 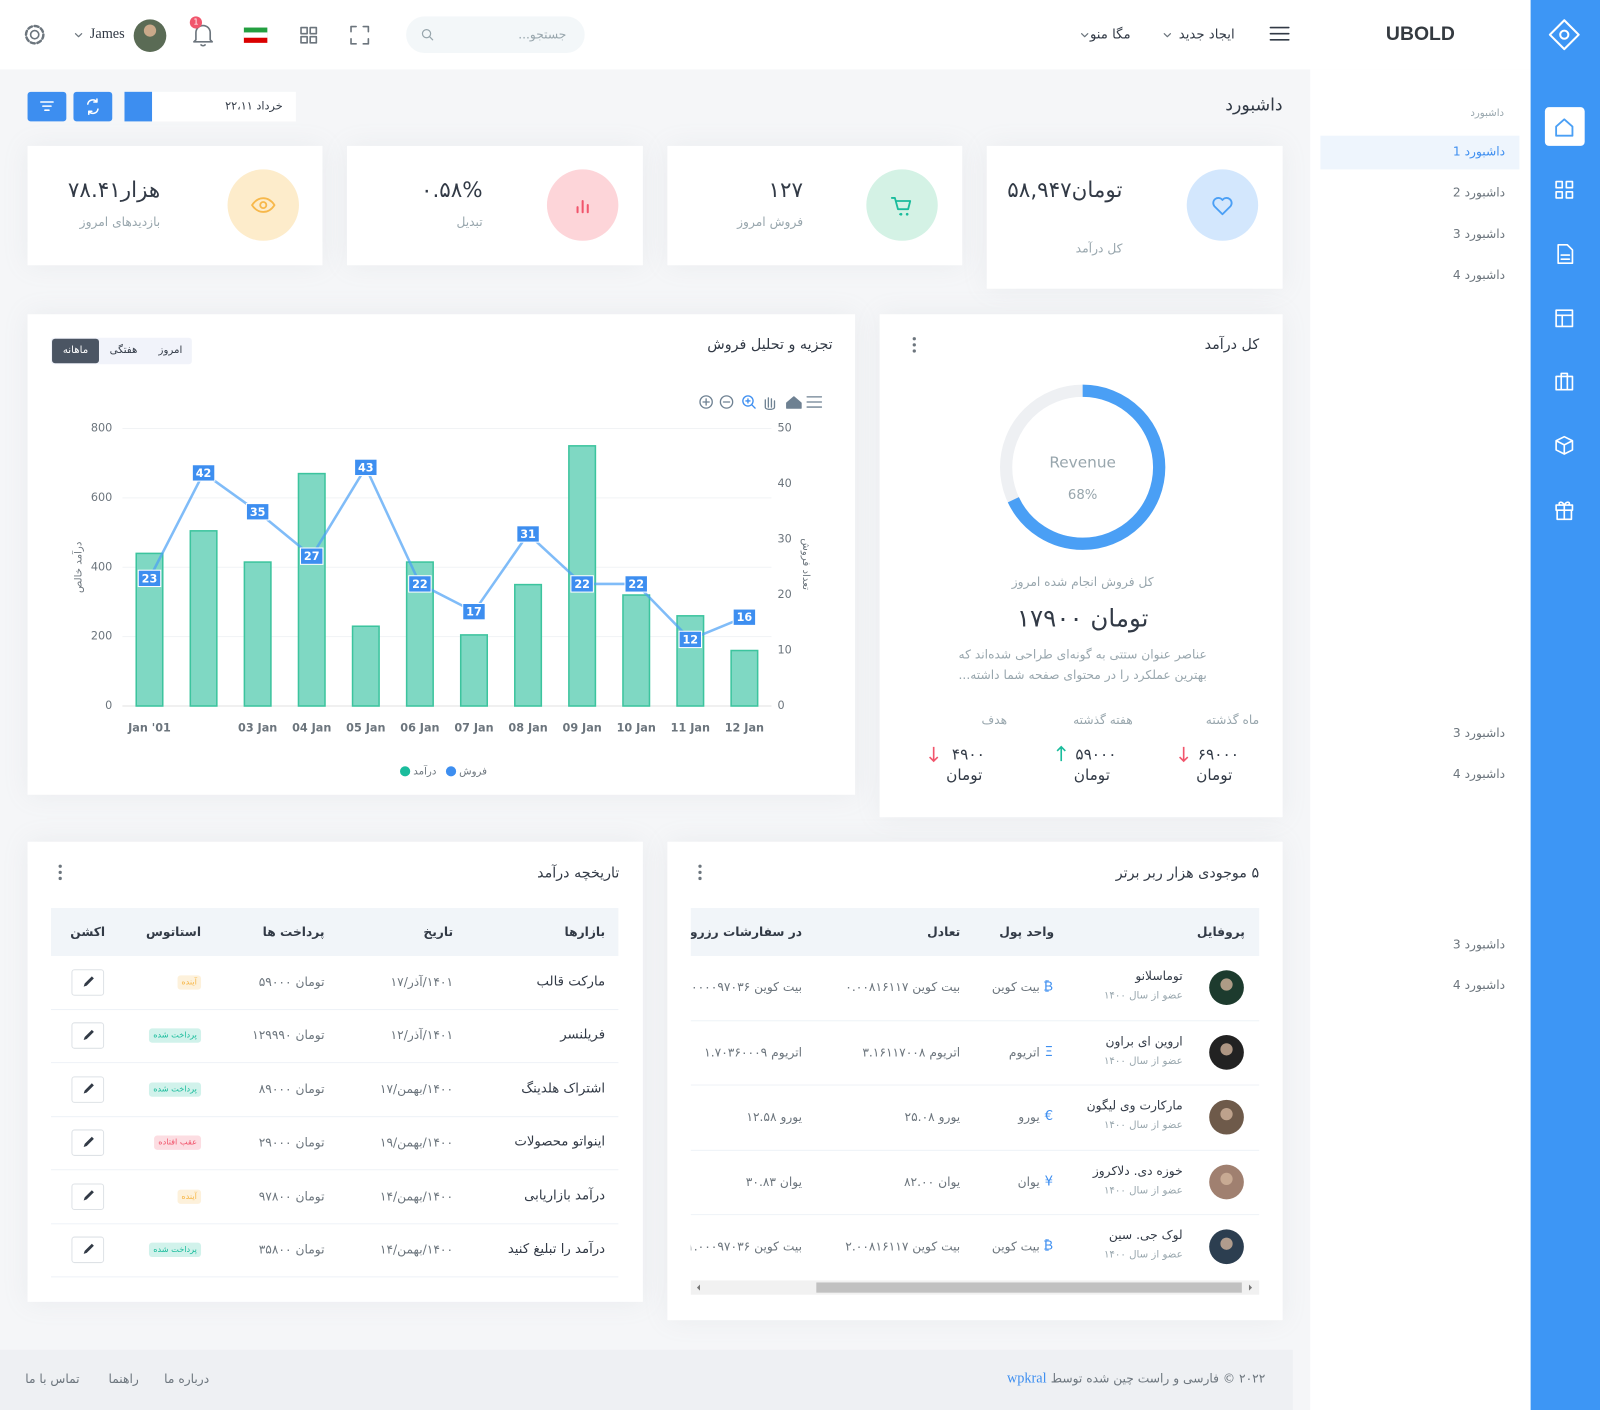 What do you see at coordinates (911, 1052) in the screenshot?
I see `balance-cell: اتریوم ۳.۱۶۱۱۷۰۰۸` at bounding box center [911, 1052].